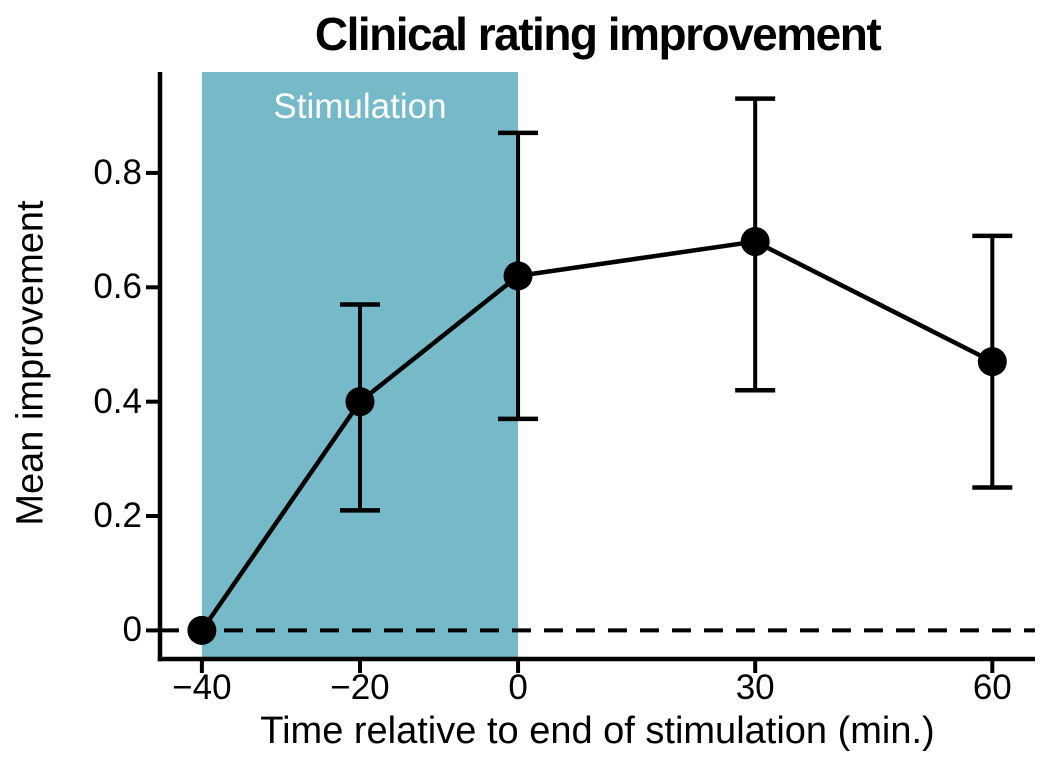 The image size is (1051, 772). I want to click on y-tick-label: 0.8, so click(117, 172).